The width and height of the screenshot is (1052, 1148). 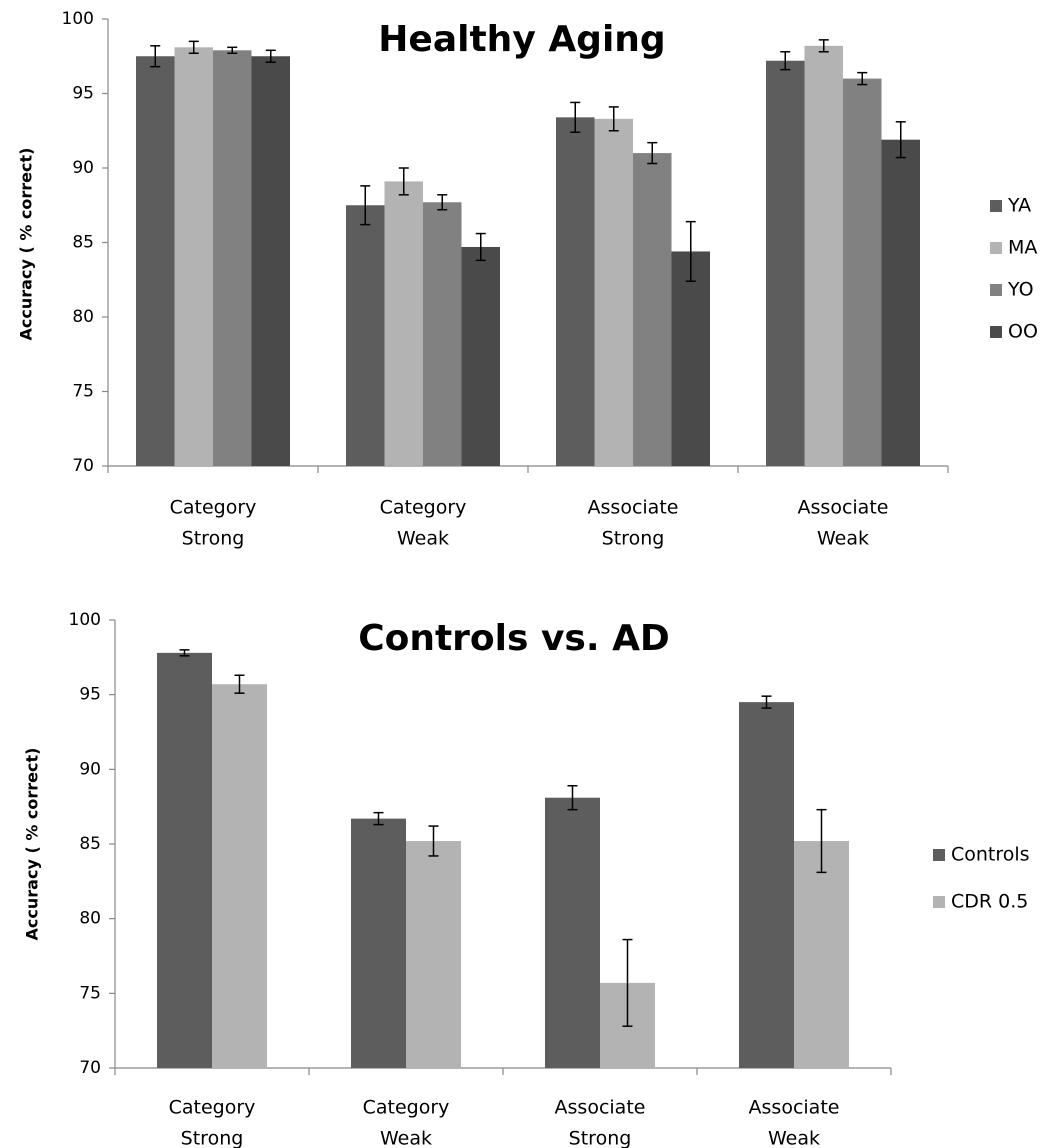 What do you see at coordinates (1020, 290) in the screenshot?
I see `legend-label: YO` at bounding box center [1020, 290].